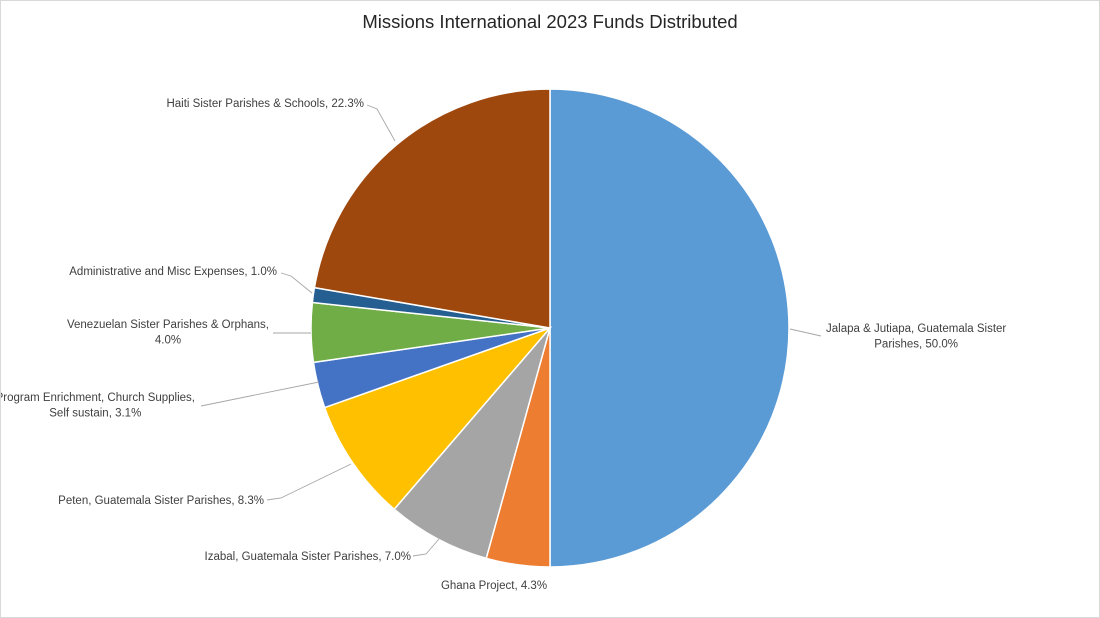 Image resolution: width=1100 pixels, height=618 pixels. Describe the element at coordinates (308, 557) in the screenshot. I see `data-label-3: Izabal, Guatemala Sister Parishes, 7.0%` at that location.